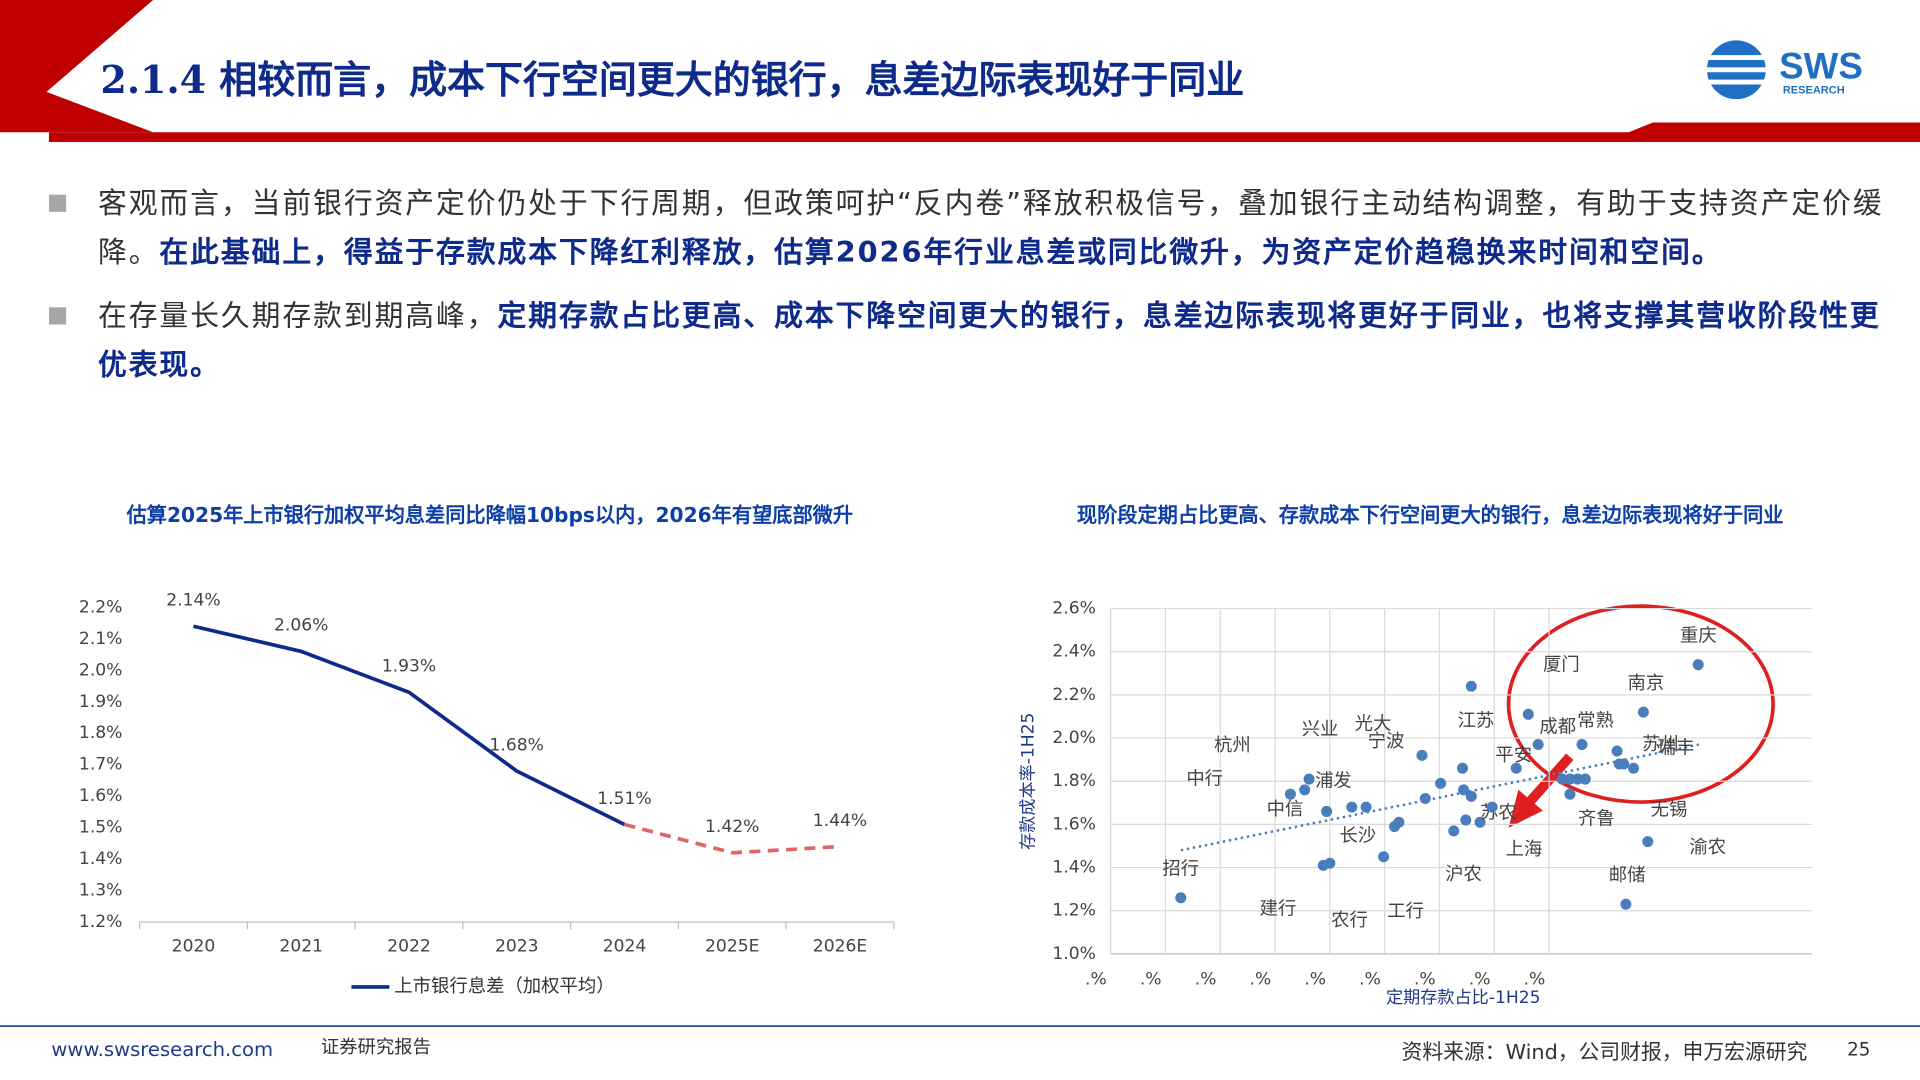 The height and width of the screenshot is (1080, 1920). Describe the element at coordinates (1440, 797) in the screenshot. I see `trendline` at that location.